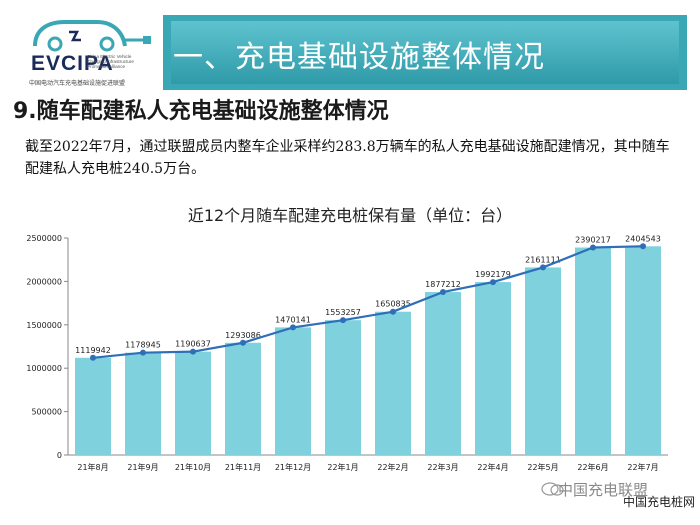 This screenshot has width=700, height=525. Describe the element at coordinates (542, 467) in the screenshot. I see `x-tick-label: 22年5月` at that location.